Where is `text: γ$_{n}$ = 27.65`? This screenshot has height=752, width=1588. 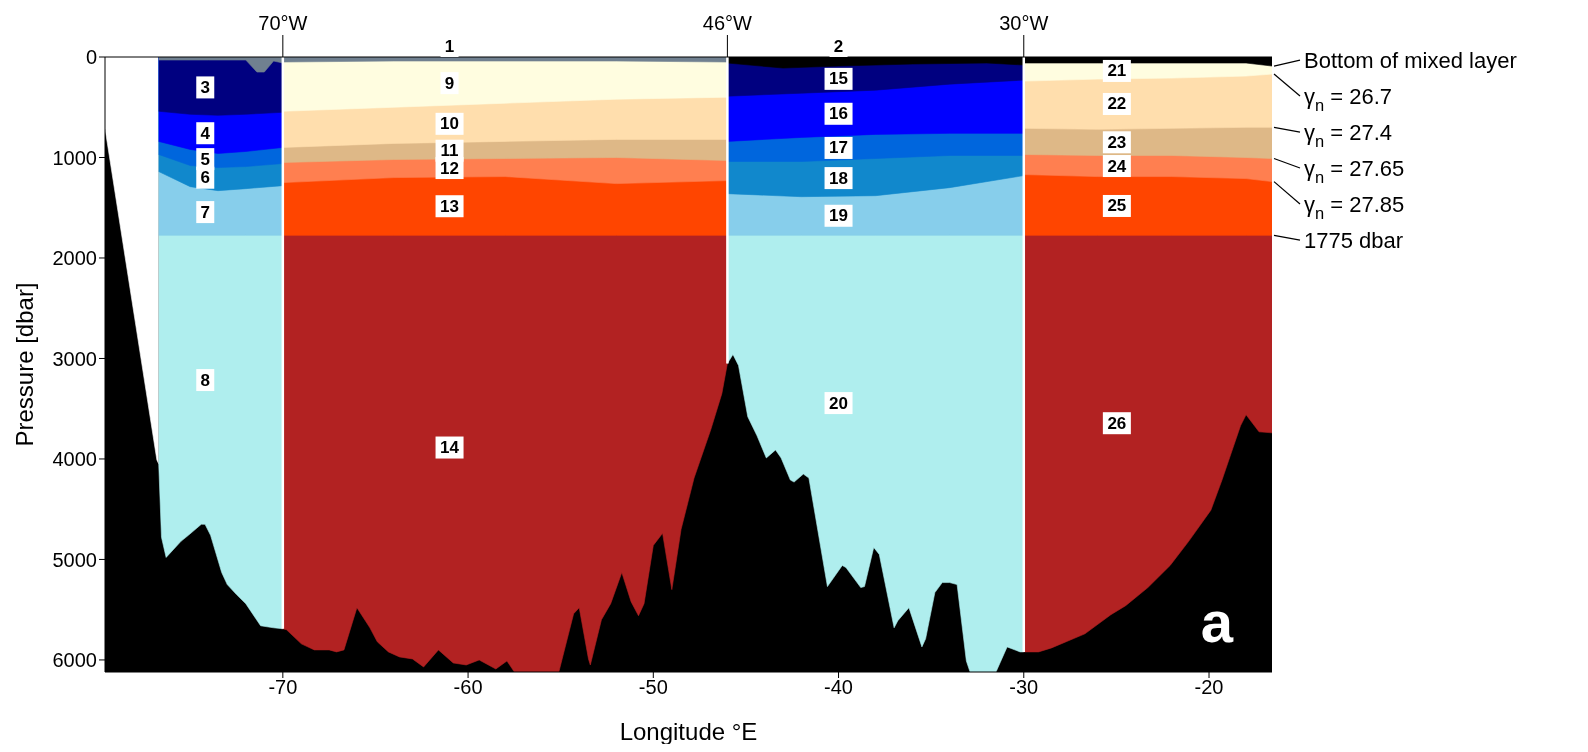
text: γ$_{n}$ = 27.65 is located at coordinates (1354, 171).